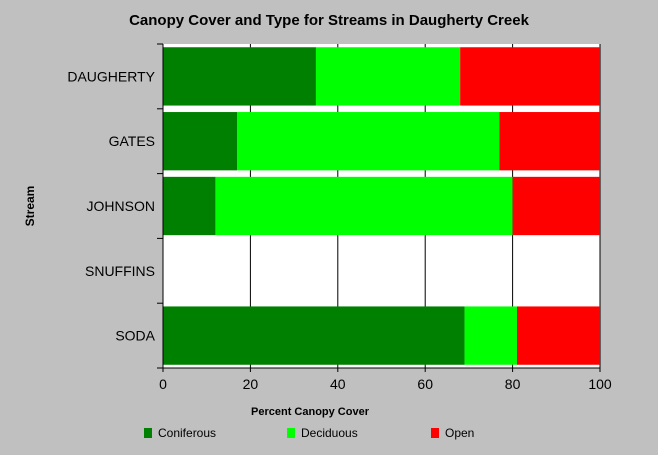  I want to click on bar-gates-open, so click(549, 141).